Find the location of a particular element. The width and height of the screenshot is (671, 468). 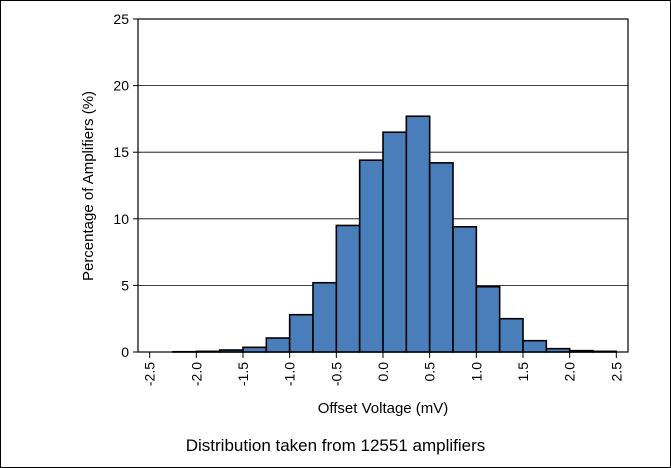

x-tick-label: 2.5 is located at coordinates (616, 372).